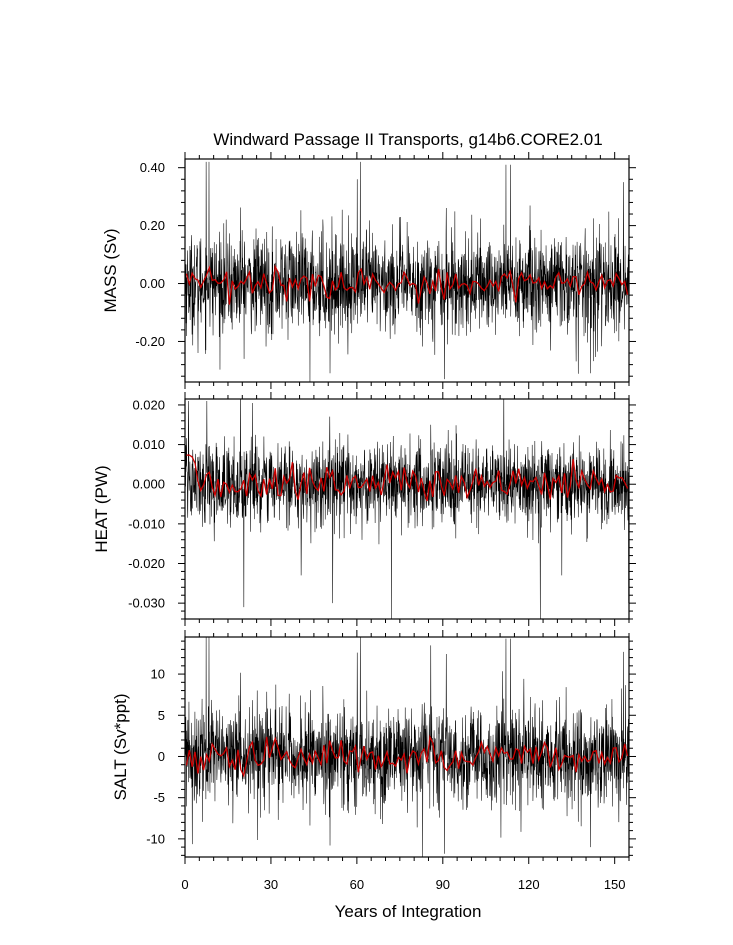 Image resolution: width=733 pixels, height=945 pixels. Describe the element at coordinates (161, 715) in the screenshot. I see `y-tick-label: 5` at that location.